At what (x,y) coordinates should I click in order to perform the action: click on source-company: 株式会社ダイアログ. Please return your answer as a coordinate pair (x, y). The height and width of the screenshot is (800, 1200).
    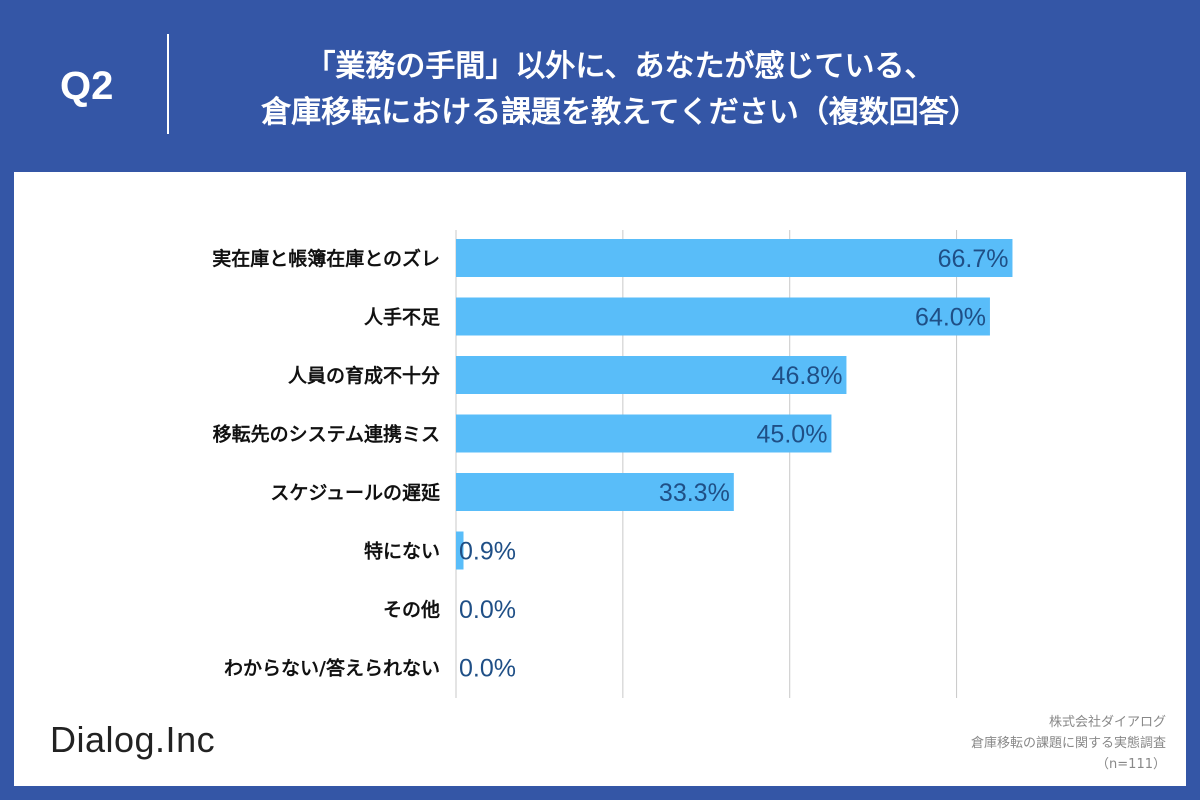
    Looking at the image, I should click on (1107, 722).